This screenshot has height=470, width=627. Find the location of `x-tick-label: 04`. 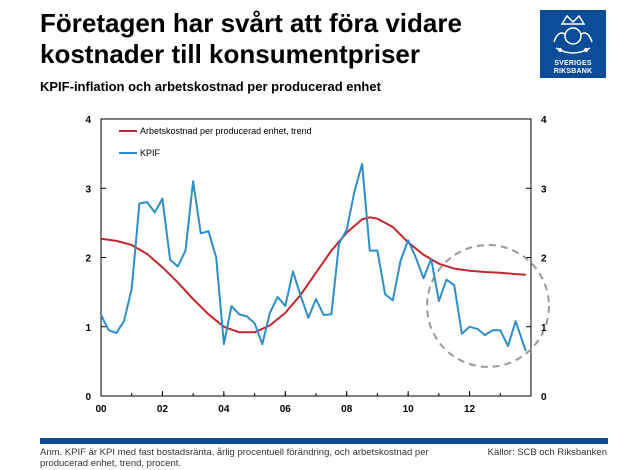

x-tick-label: 04 is located at coordinates (224, 409).